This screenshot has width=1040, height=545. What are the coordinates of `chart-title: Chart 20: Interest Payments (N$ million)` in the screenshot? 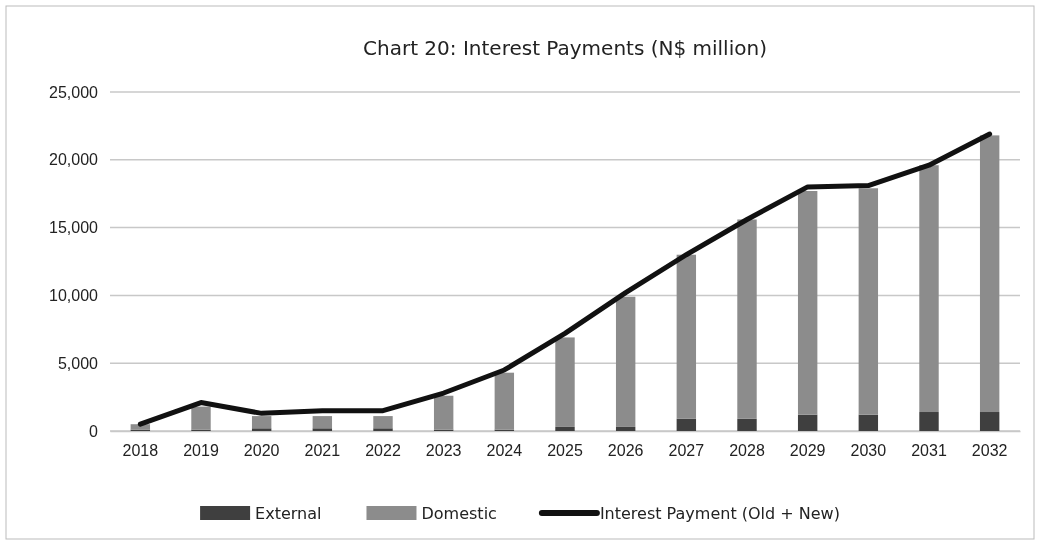 It's located at (565, 48).